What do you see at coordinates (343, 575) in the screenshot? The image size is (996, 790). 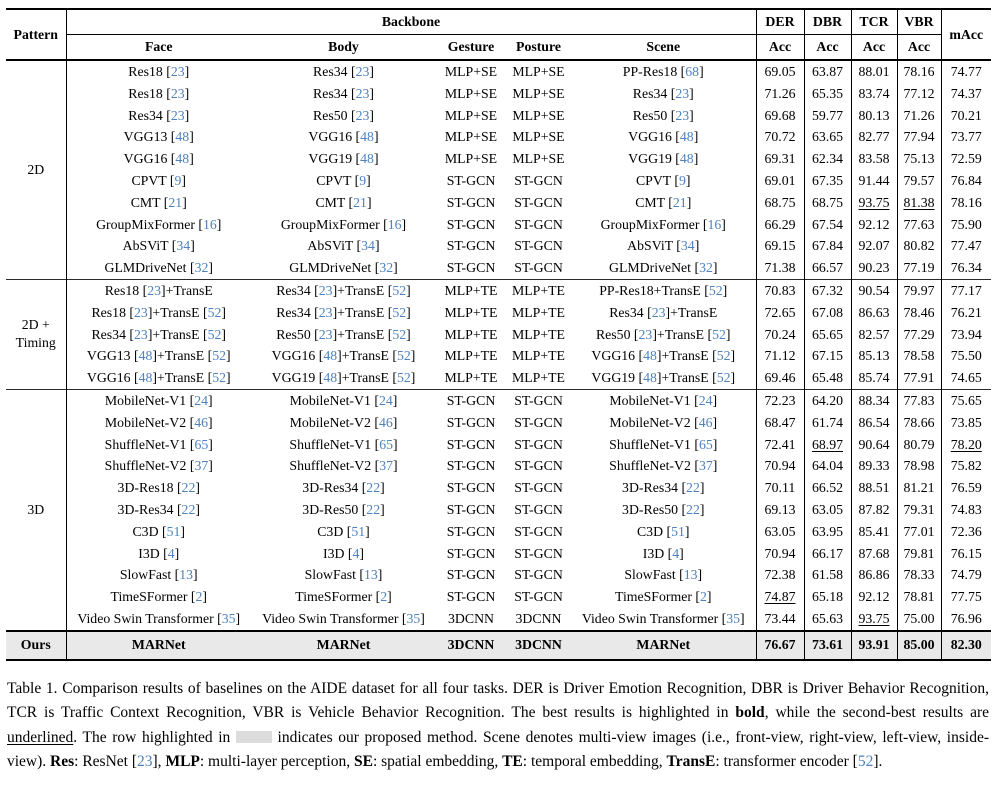 I see `cell: SlowFast [13]` at bounding box center [343, 575].